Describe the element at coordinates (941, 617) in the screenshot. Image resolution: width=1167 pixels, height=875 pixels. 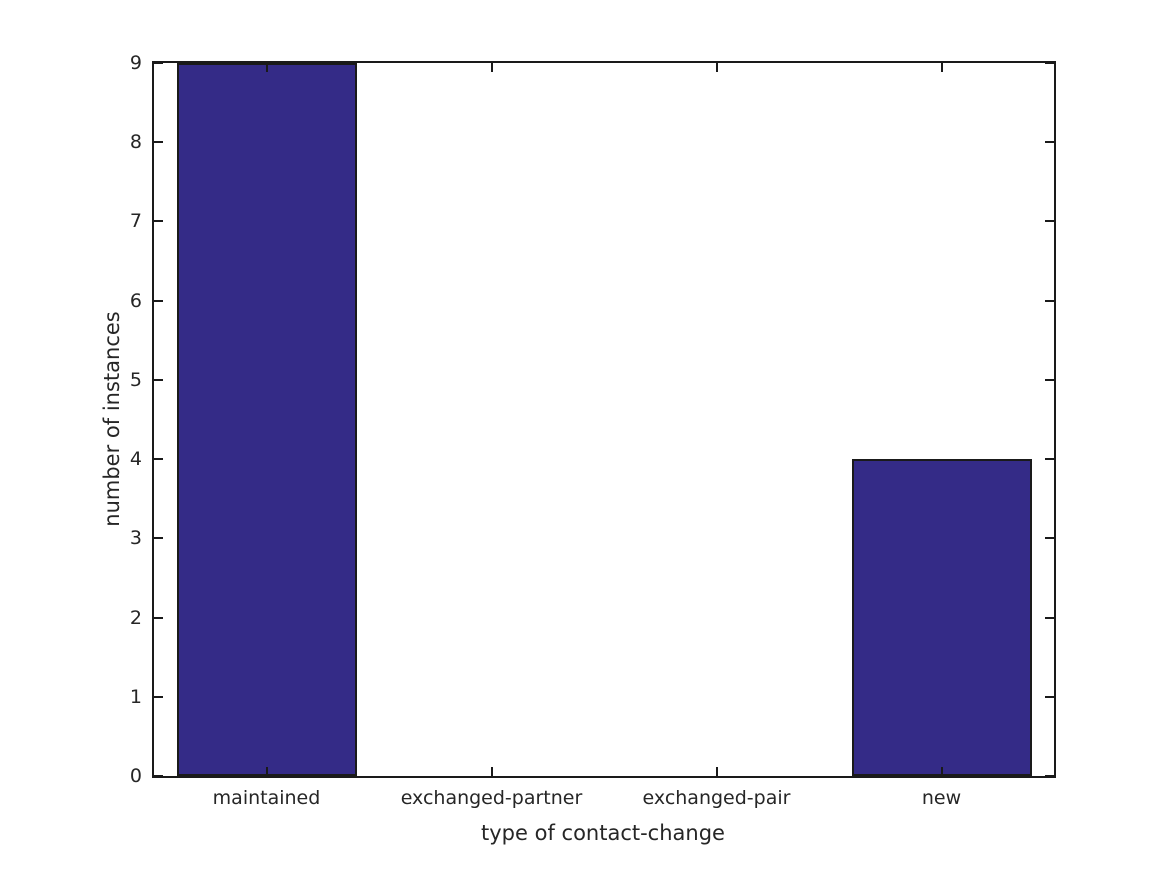
I see `bar-new` at that location.